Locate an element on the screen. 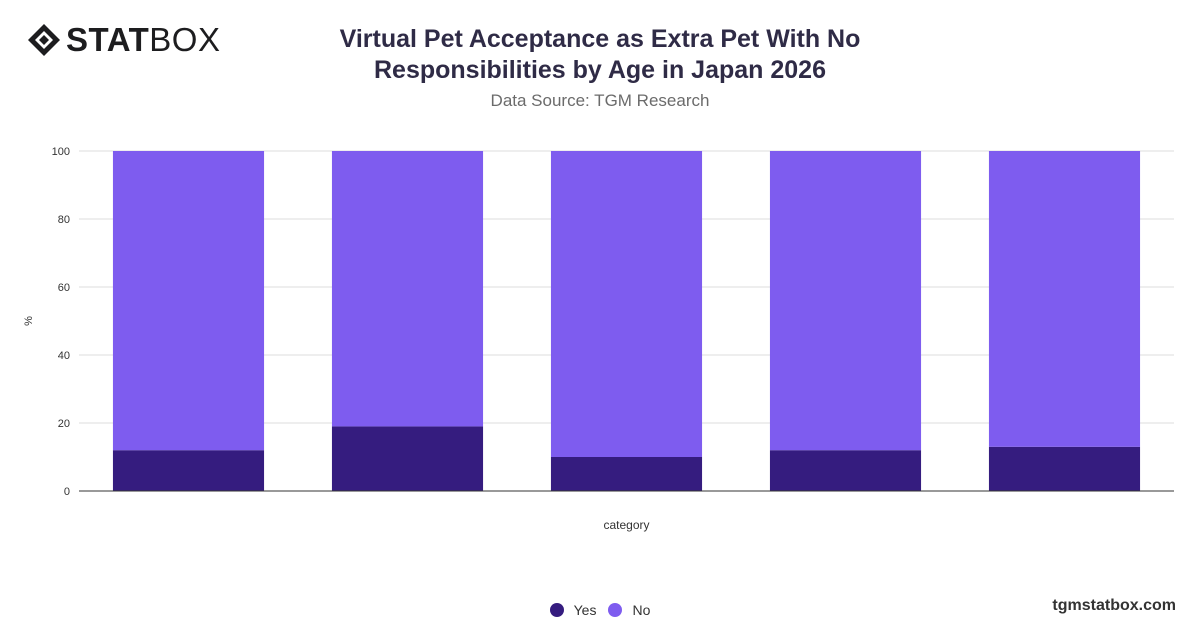  y-axis-title: % is located at coordinates (29, 321).